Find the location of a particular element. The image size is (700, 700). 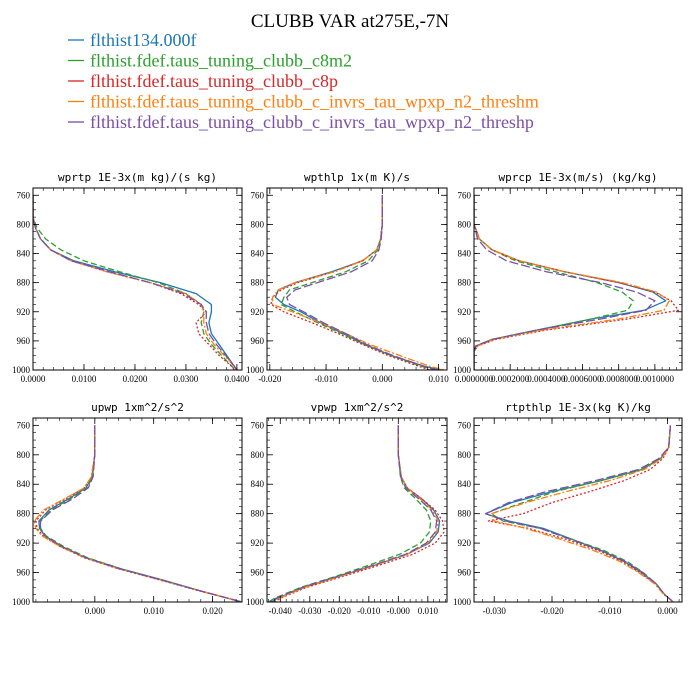

x-tick-label: 0.0100 is located at coordinates (84, 379).